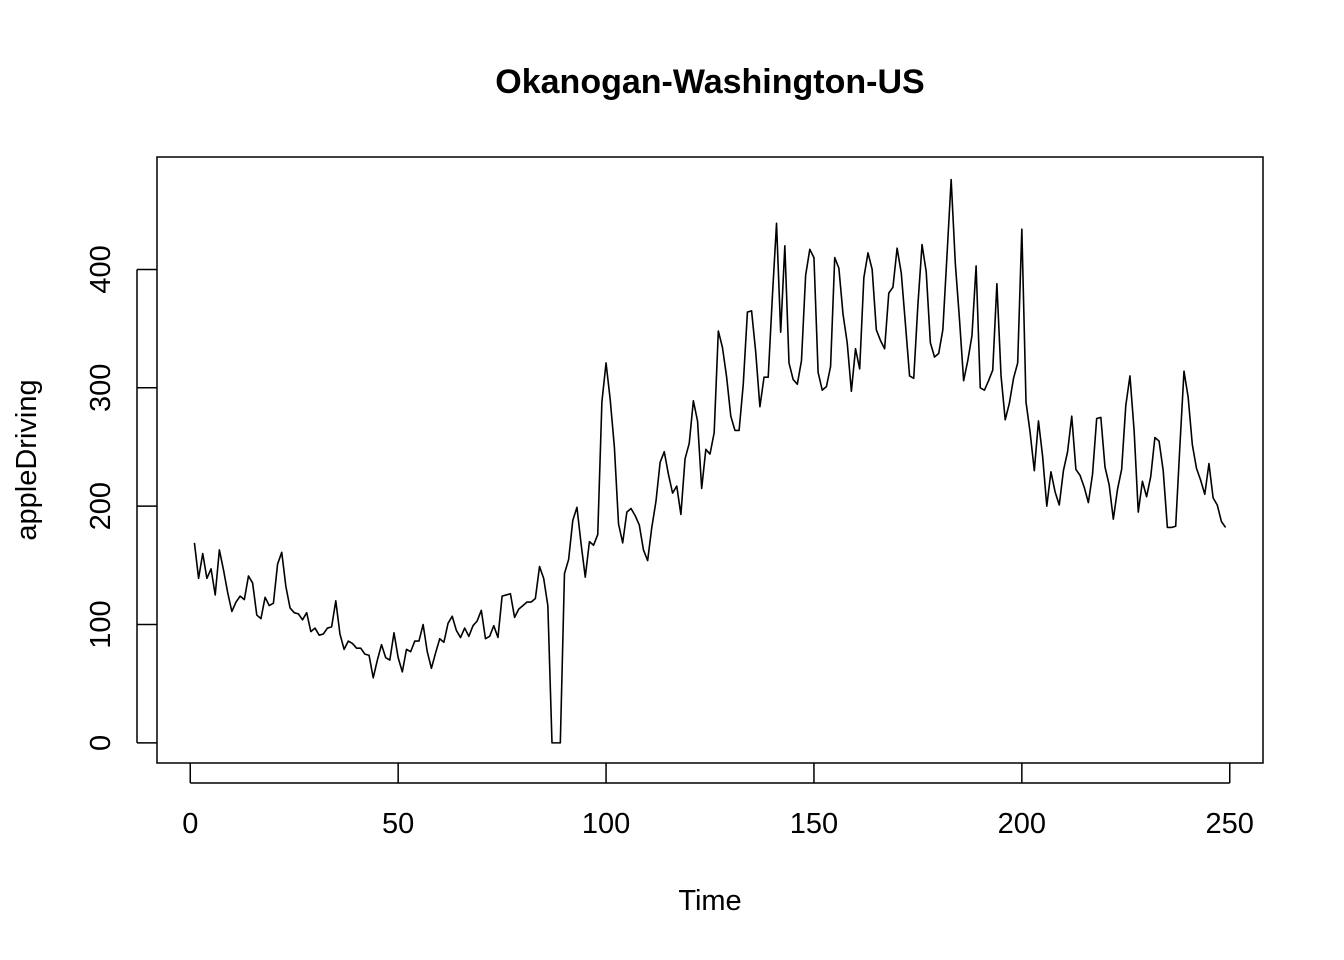 The width and height of the screenshot is (1344, 960). What do you see at coordinates (101, 624) in the screenshot?
I see `y-tick-label: 100` at bounding box center [101, 624].